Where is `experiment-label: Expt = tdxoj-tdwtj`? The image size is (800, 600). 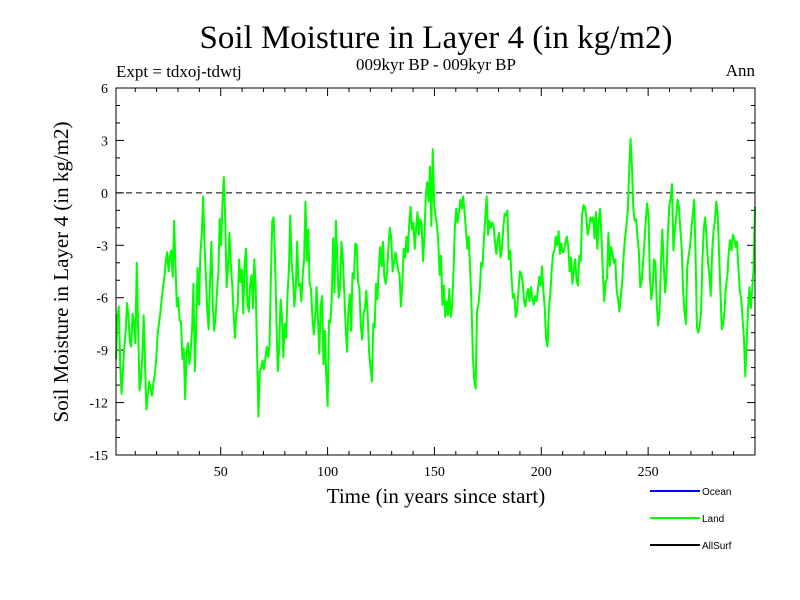 experiment-label: Expt = tdxoj-tdwtj is located at coordinates (179, 71).